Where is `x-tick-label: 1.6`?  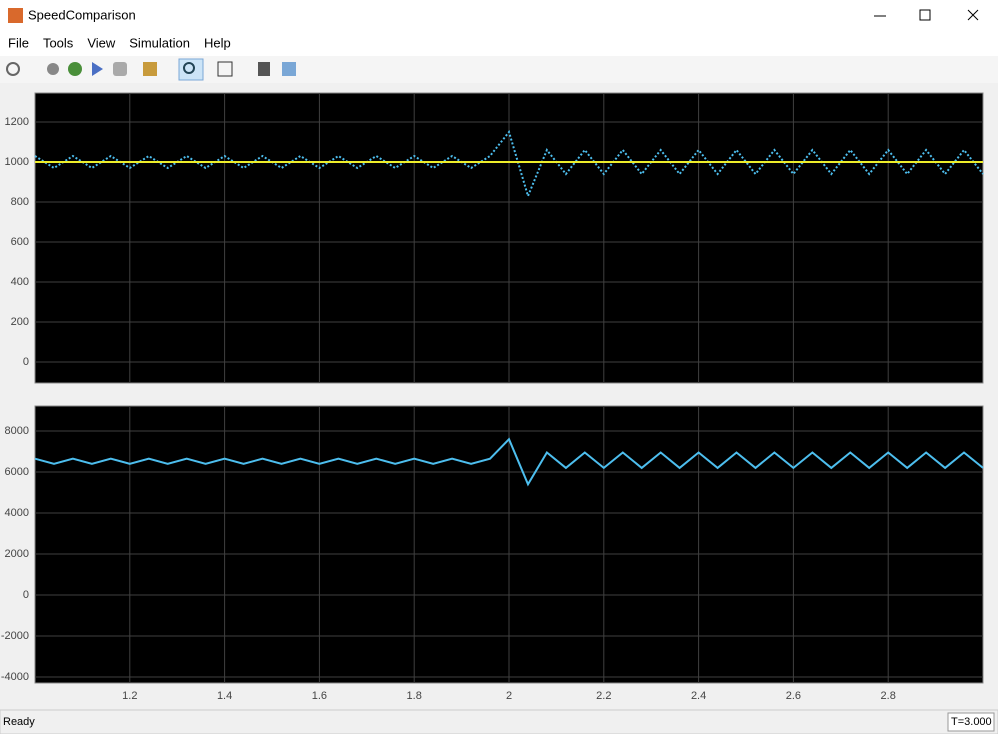
x-tick-label: 1.6 is located at coordinates (319, 696).